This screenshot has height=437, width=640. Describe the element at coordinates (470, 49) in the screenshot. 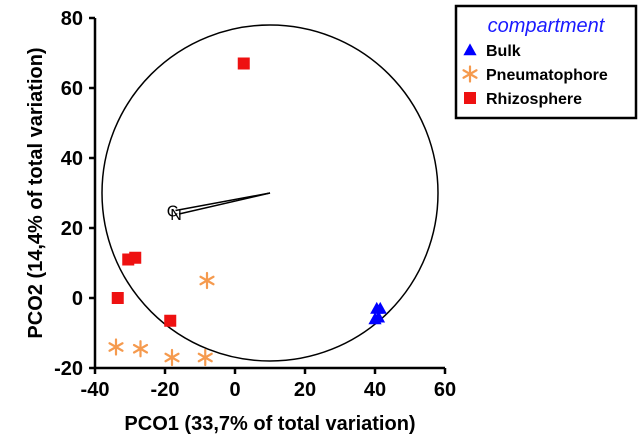

I see `legend-triangle-icon` at that location.